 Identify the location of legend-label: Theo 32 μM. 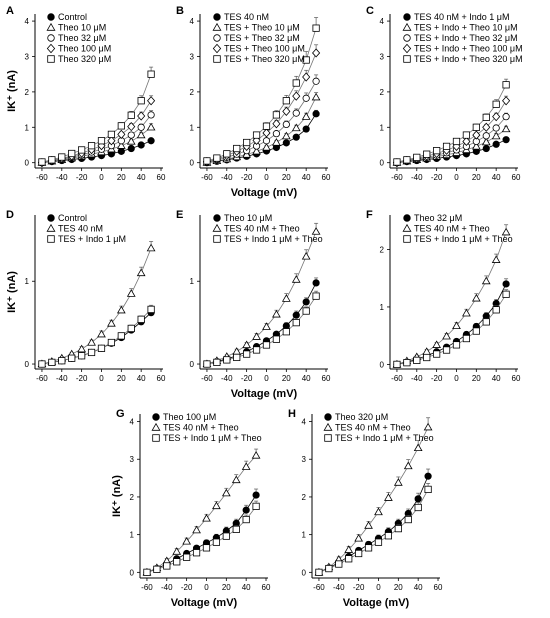
(82, 38).